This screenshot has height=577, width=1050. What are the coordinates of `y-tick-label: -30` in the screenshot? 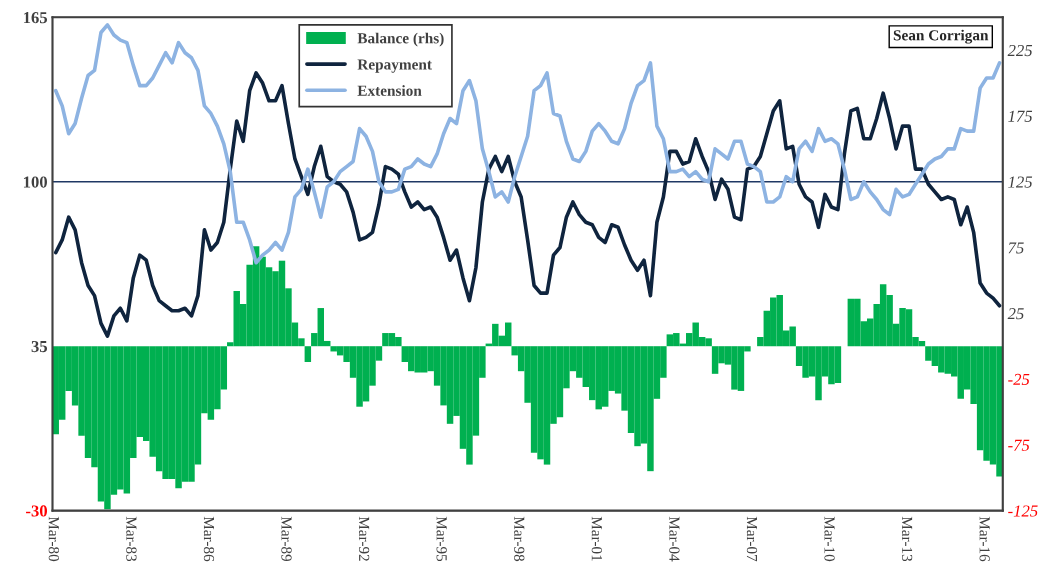 It's located at (36, 511).